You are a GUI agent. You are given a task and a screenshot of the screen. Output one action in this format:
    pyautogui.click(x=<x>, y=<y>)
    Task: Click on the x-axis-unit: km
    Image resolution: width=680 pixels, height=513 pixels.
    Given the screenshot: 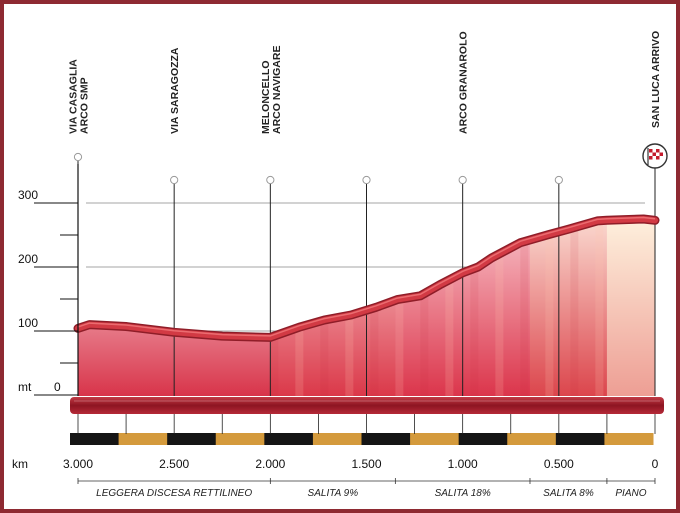 What is the action you would take?
    pyautogui.click(x=20, y=464)
    